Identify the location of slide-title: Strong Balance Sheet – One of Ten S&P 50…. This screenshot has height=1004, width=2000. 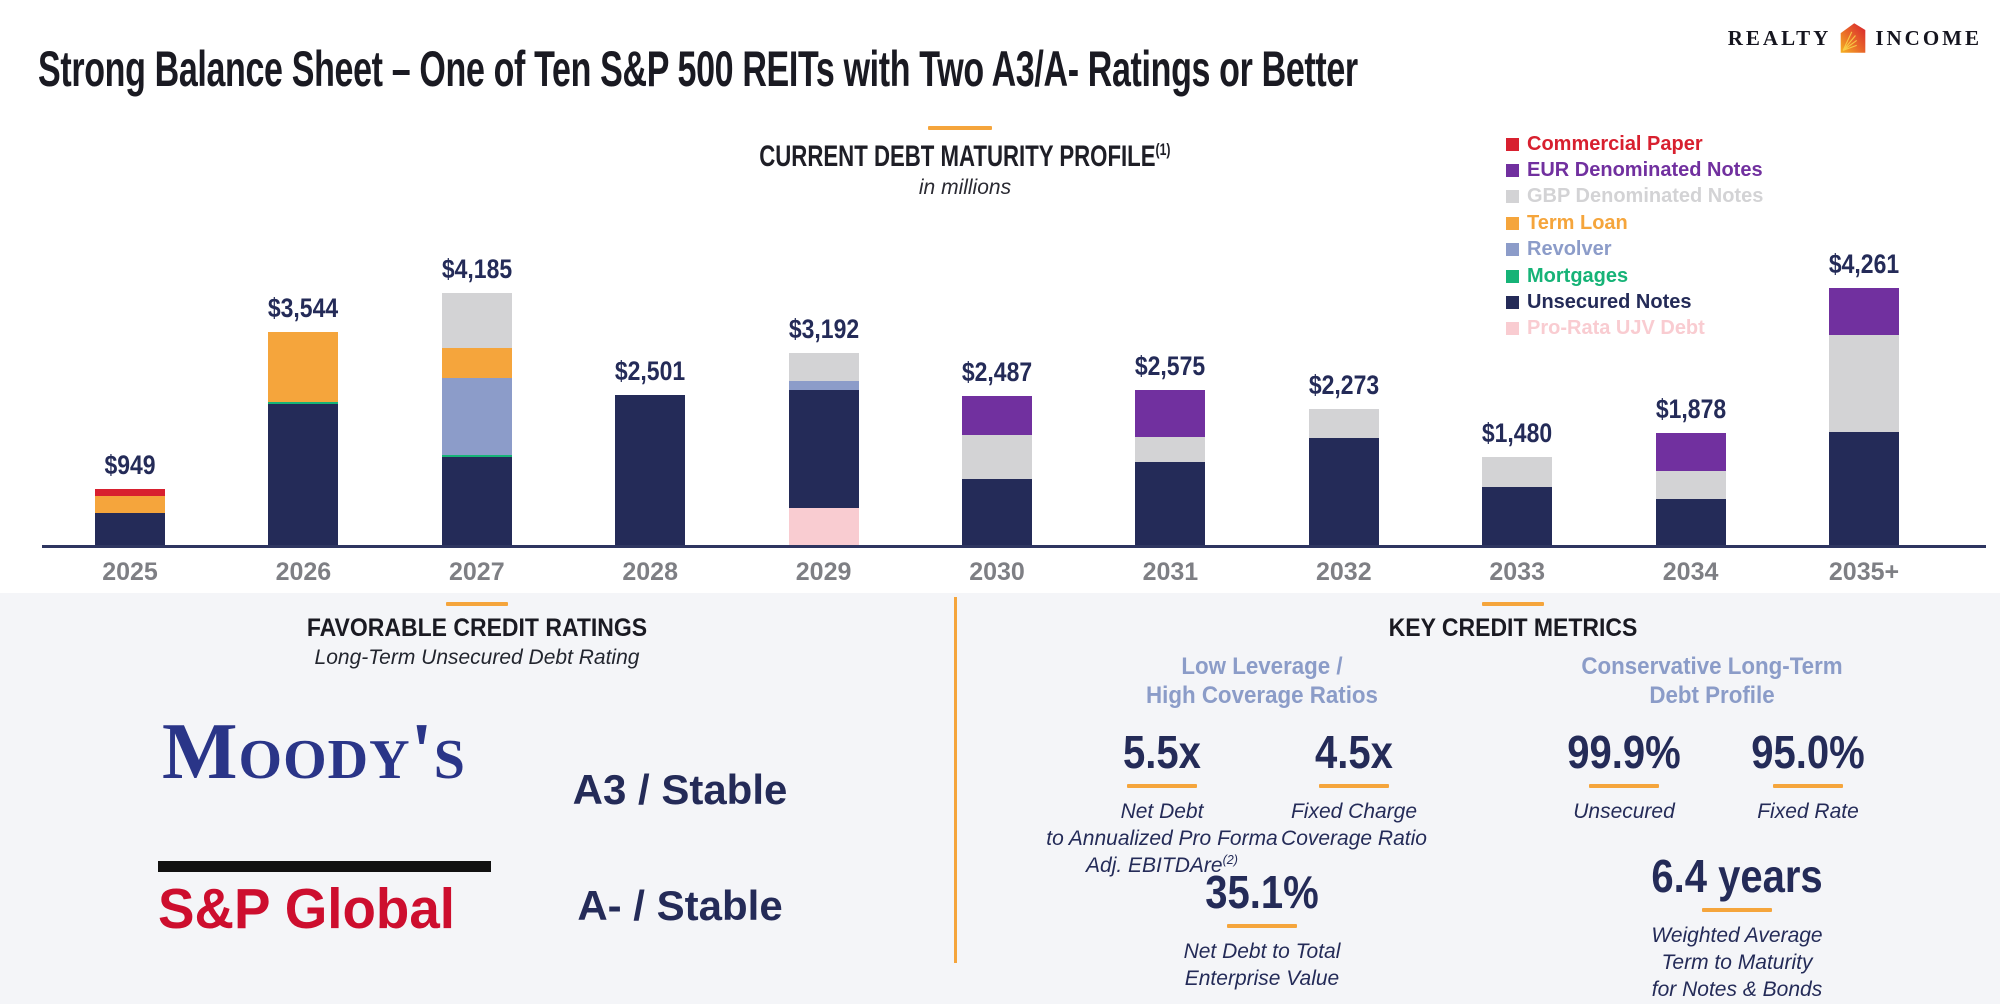
(698, 69).